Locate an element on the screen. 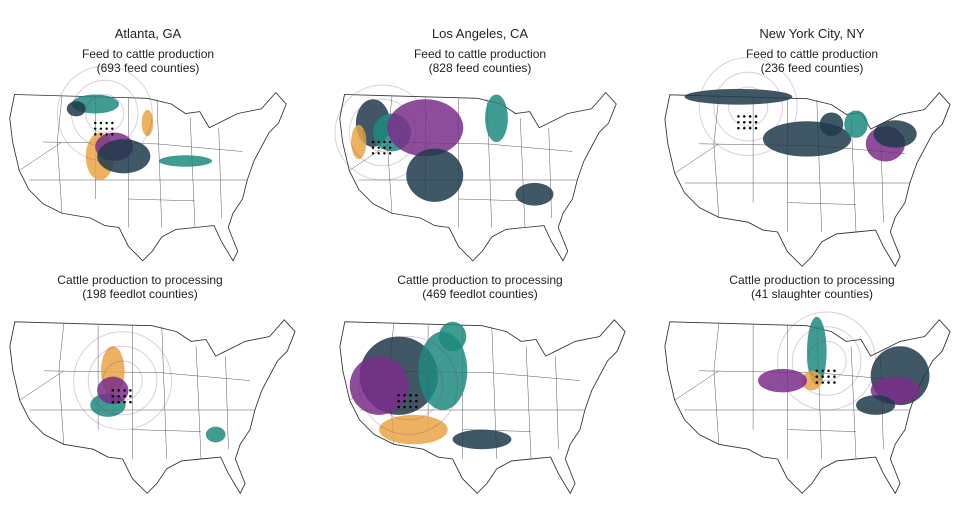 This screenshot has width=960, height=530. panel-subtitle: (828 feed counties) is located at coordinates (480, 68).